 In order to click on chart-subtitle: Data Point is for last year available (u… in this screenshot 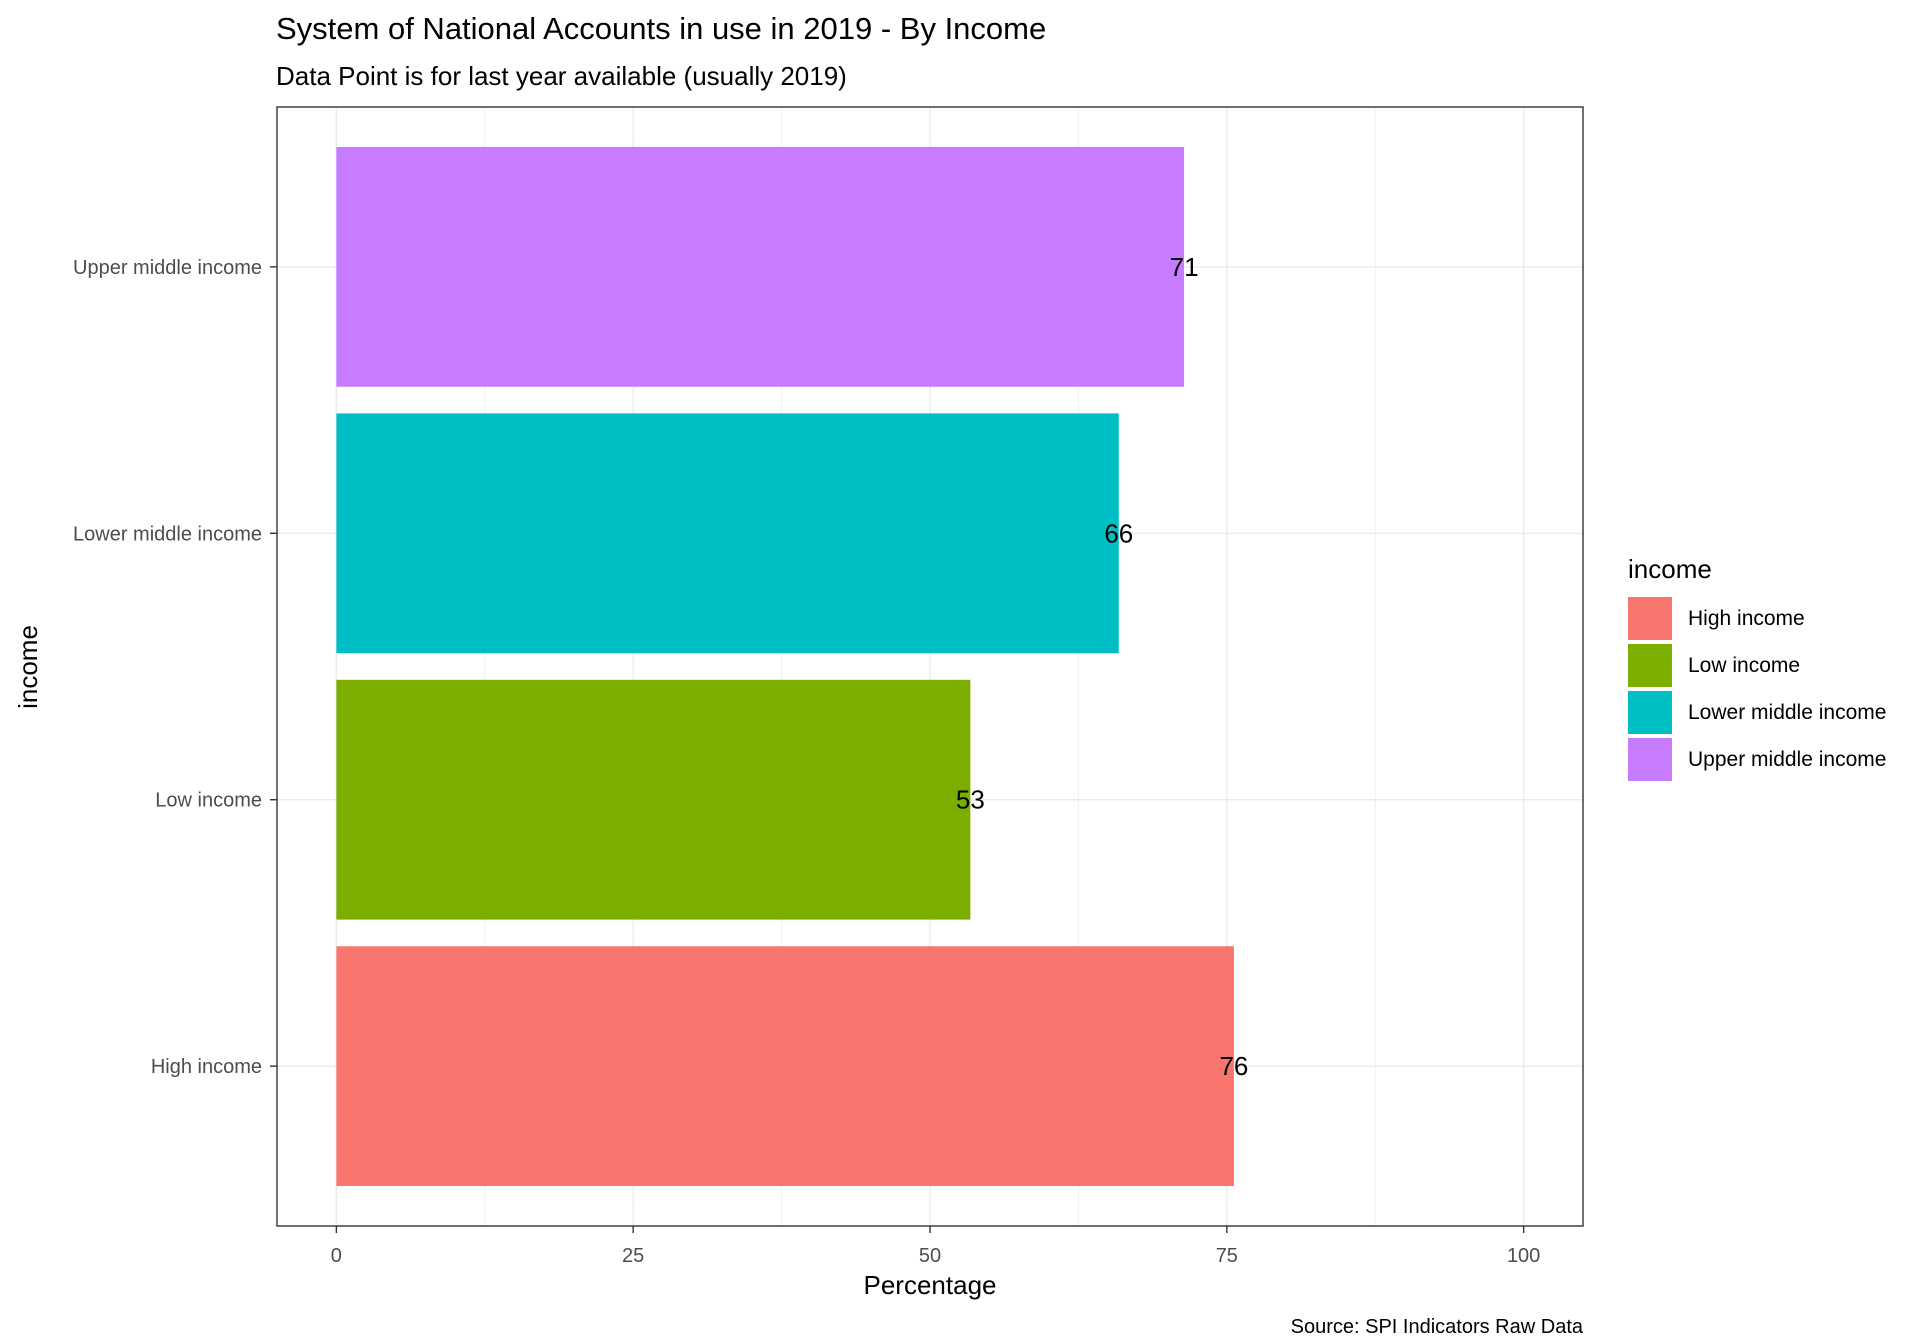, I will do `click(561, 76)`.